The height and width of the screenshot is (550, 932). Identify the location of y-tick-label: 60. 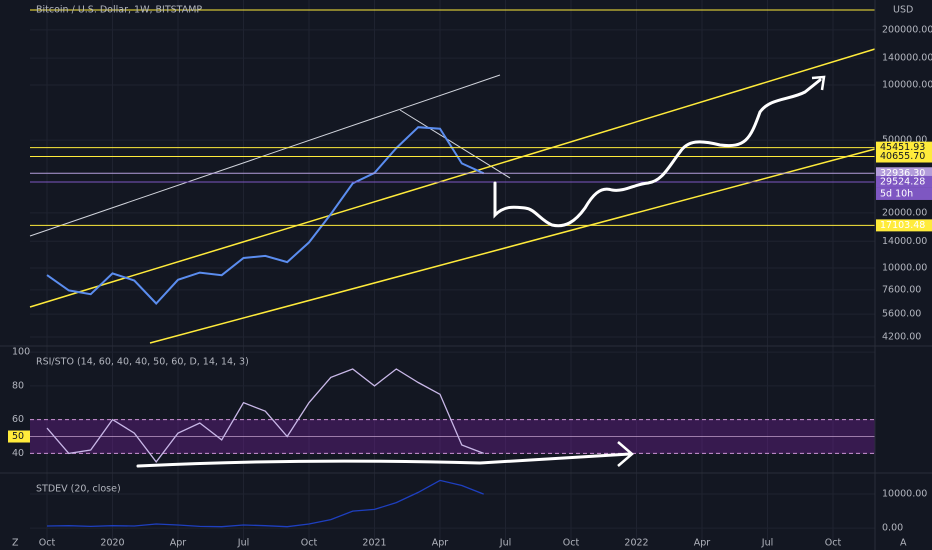
(18, 419).